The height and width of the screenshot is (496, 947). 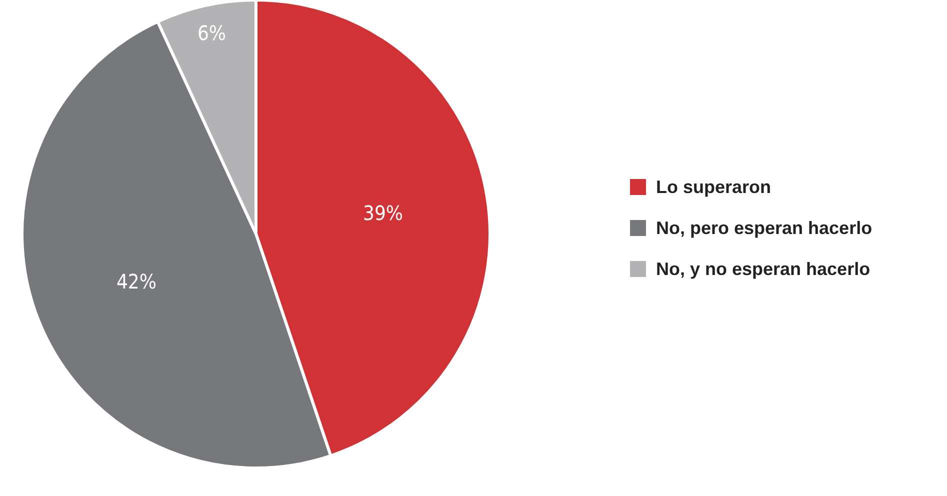 What do you see at coordinates (763, 269) in the screenshot?
I see `legend-label: No, y no esperan hacerlo` at bounding box center [763, 269].